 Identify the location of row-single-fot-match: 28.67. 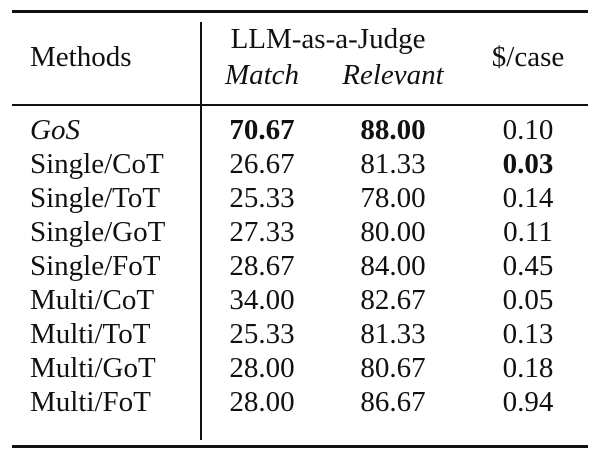
(262, 266).